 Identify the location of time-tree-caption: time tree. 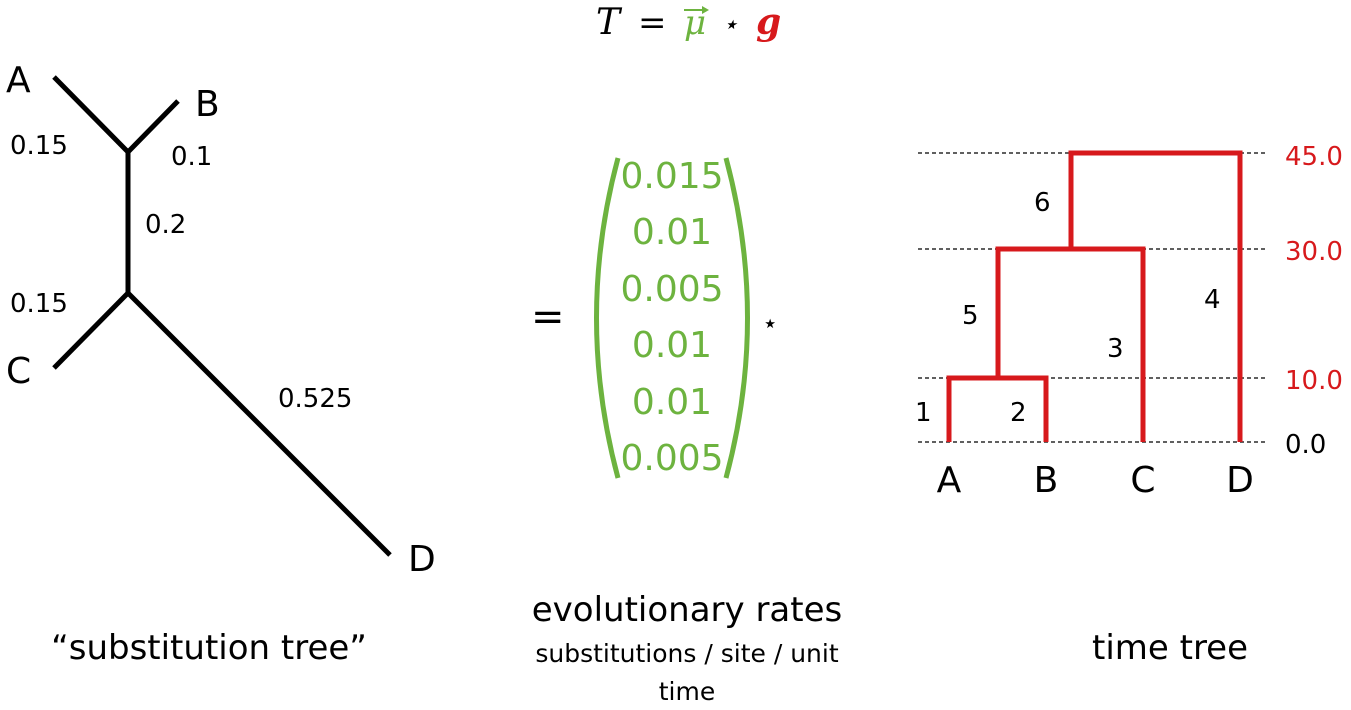
(1170, 648).